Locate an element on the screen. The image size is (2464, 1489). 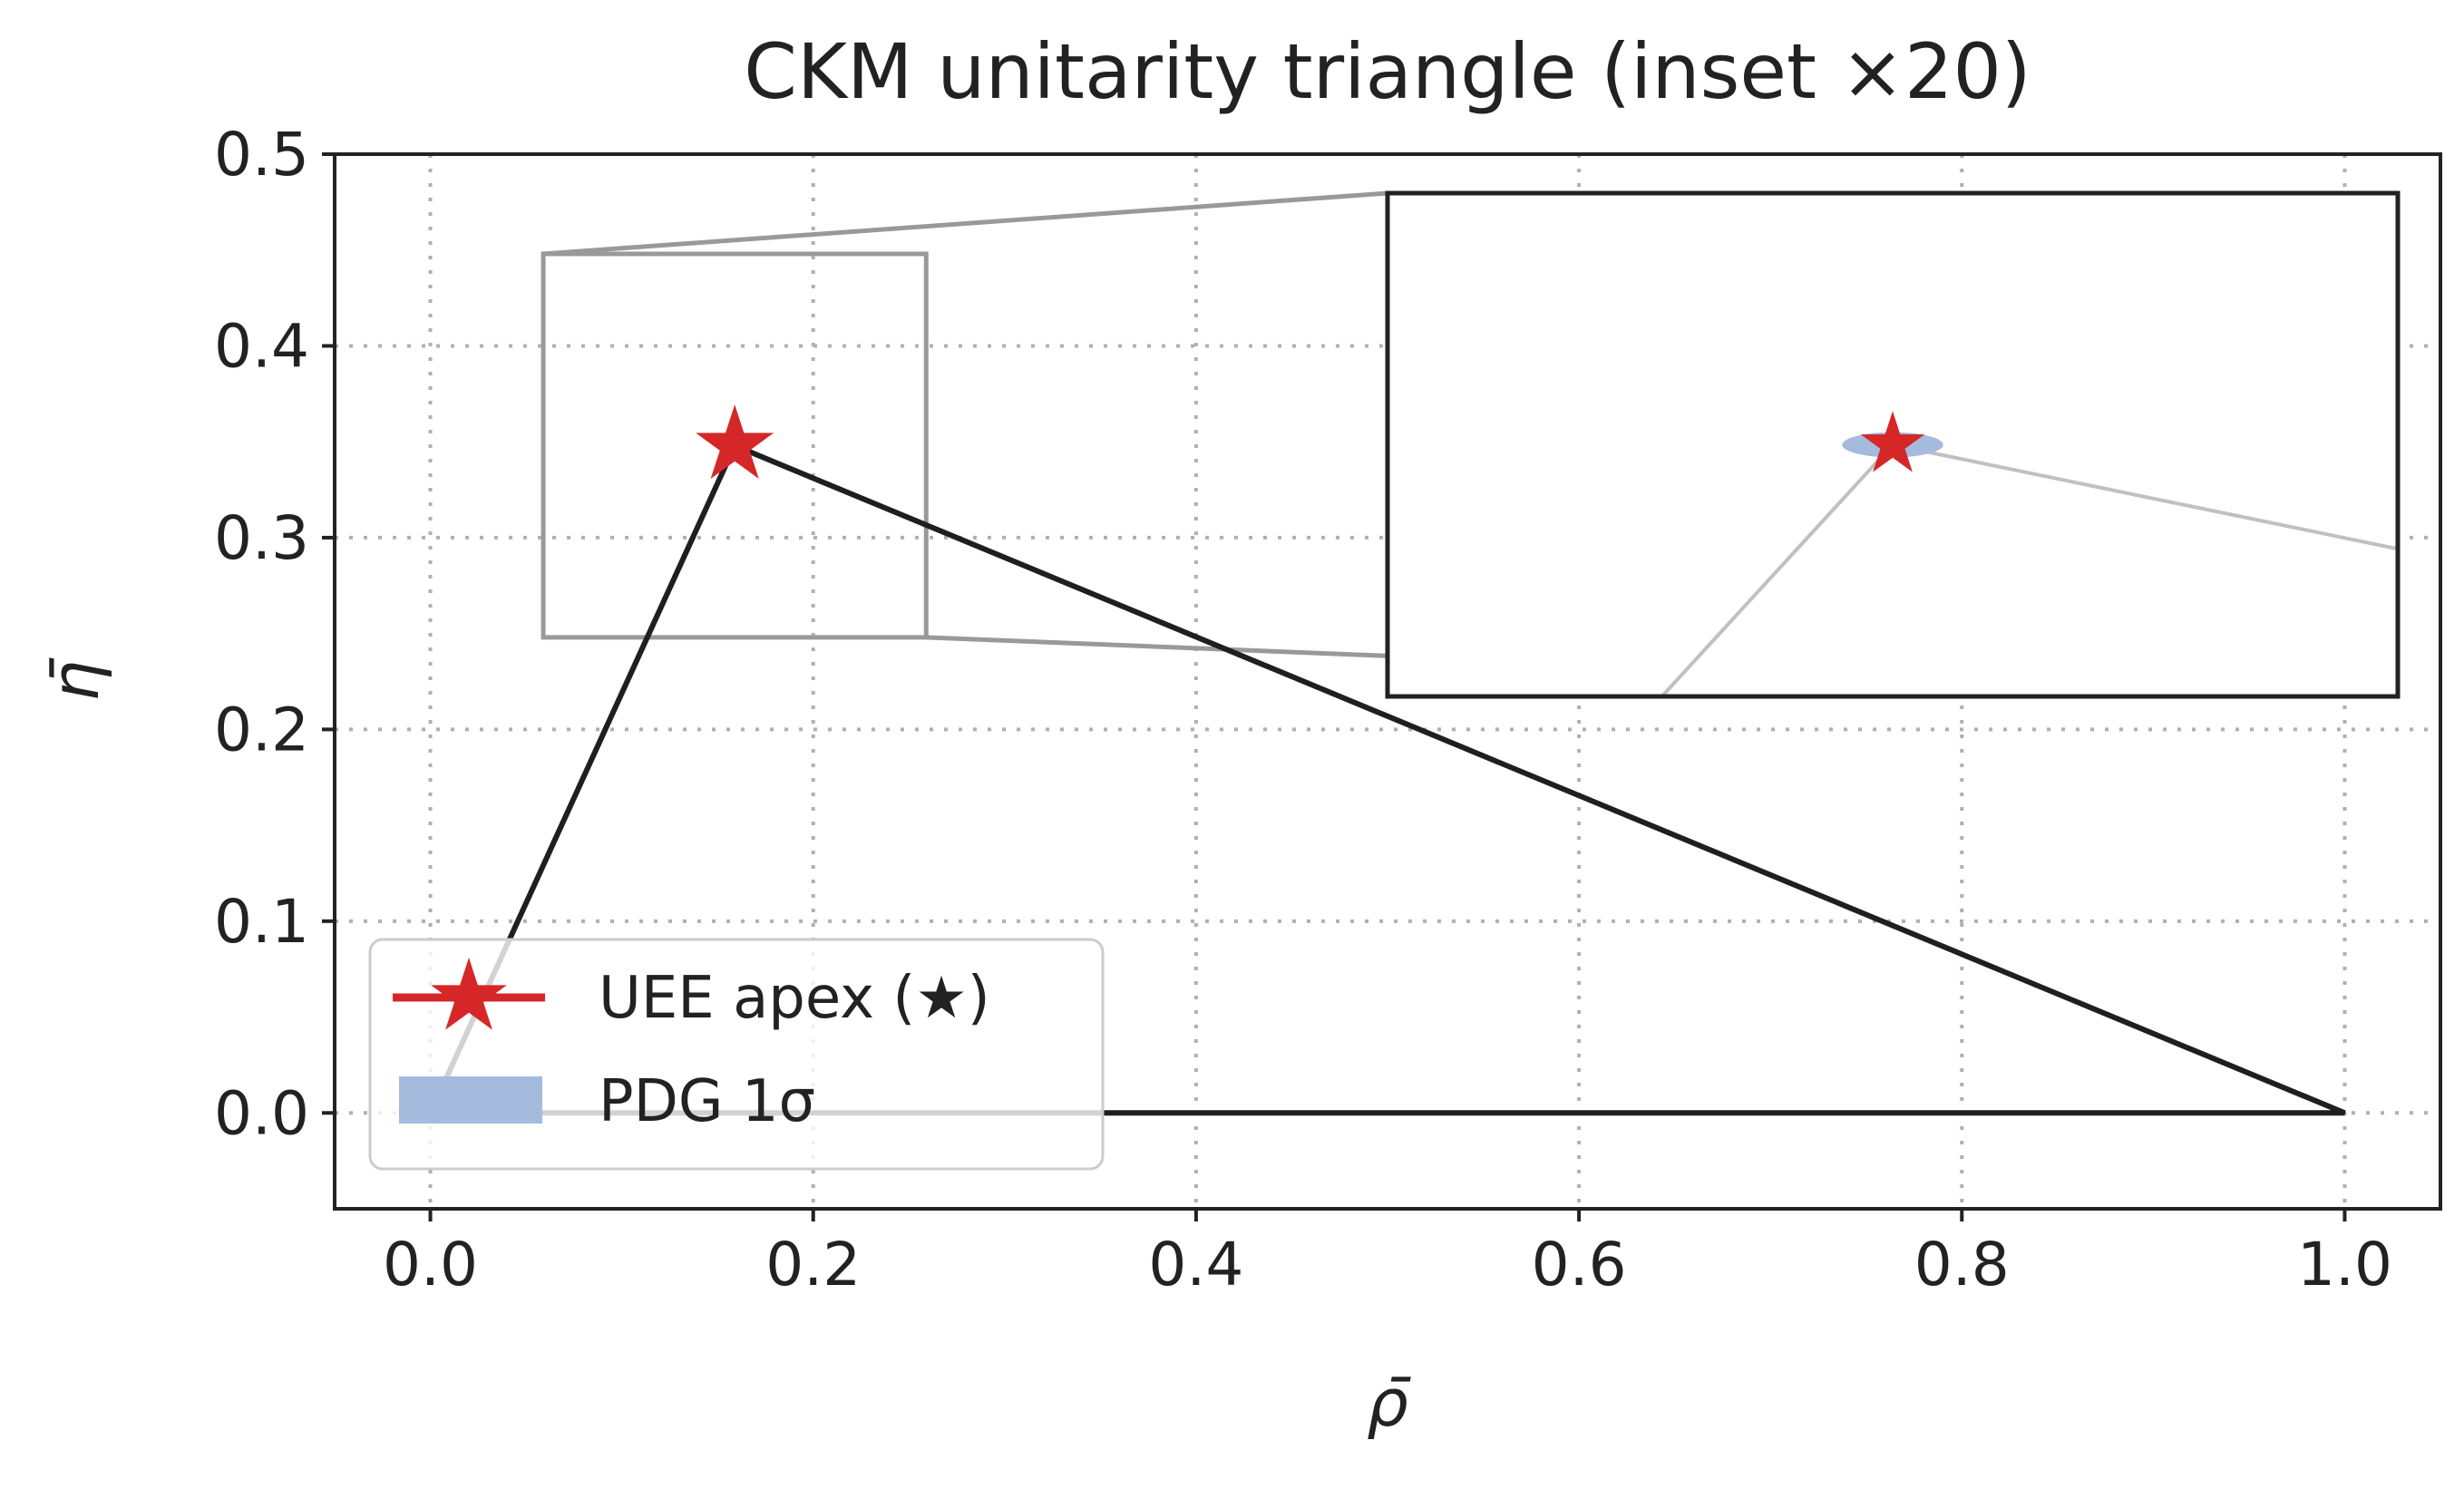
zoom-connector-top is located at coordinates (965, 223).